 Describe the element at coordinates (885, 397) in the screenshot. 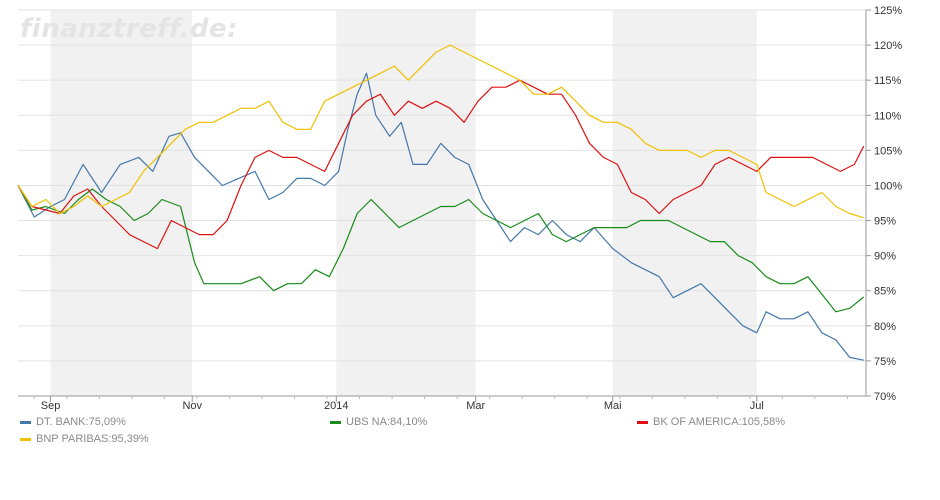

I see `y-tick-label: 70%` at that location.